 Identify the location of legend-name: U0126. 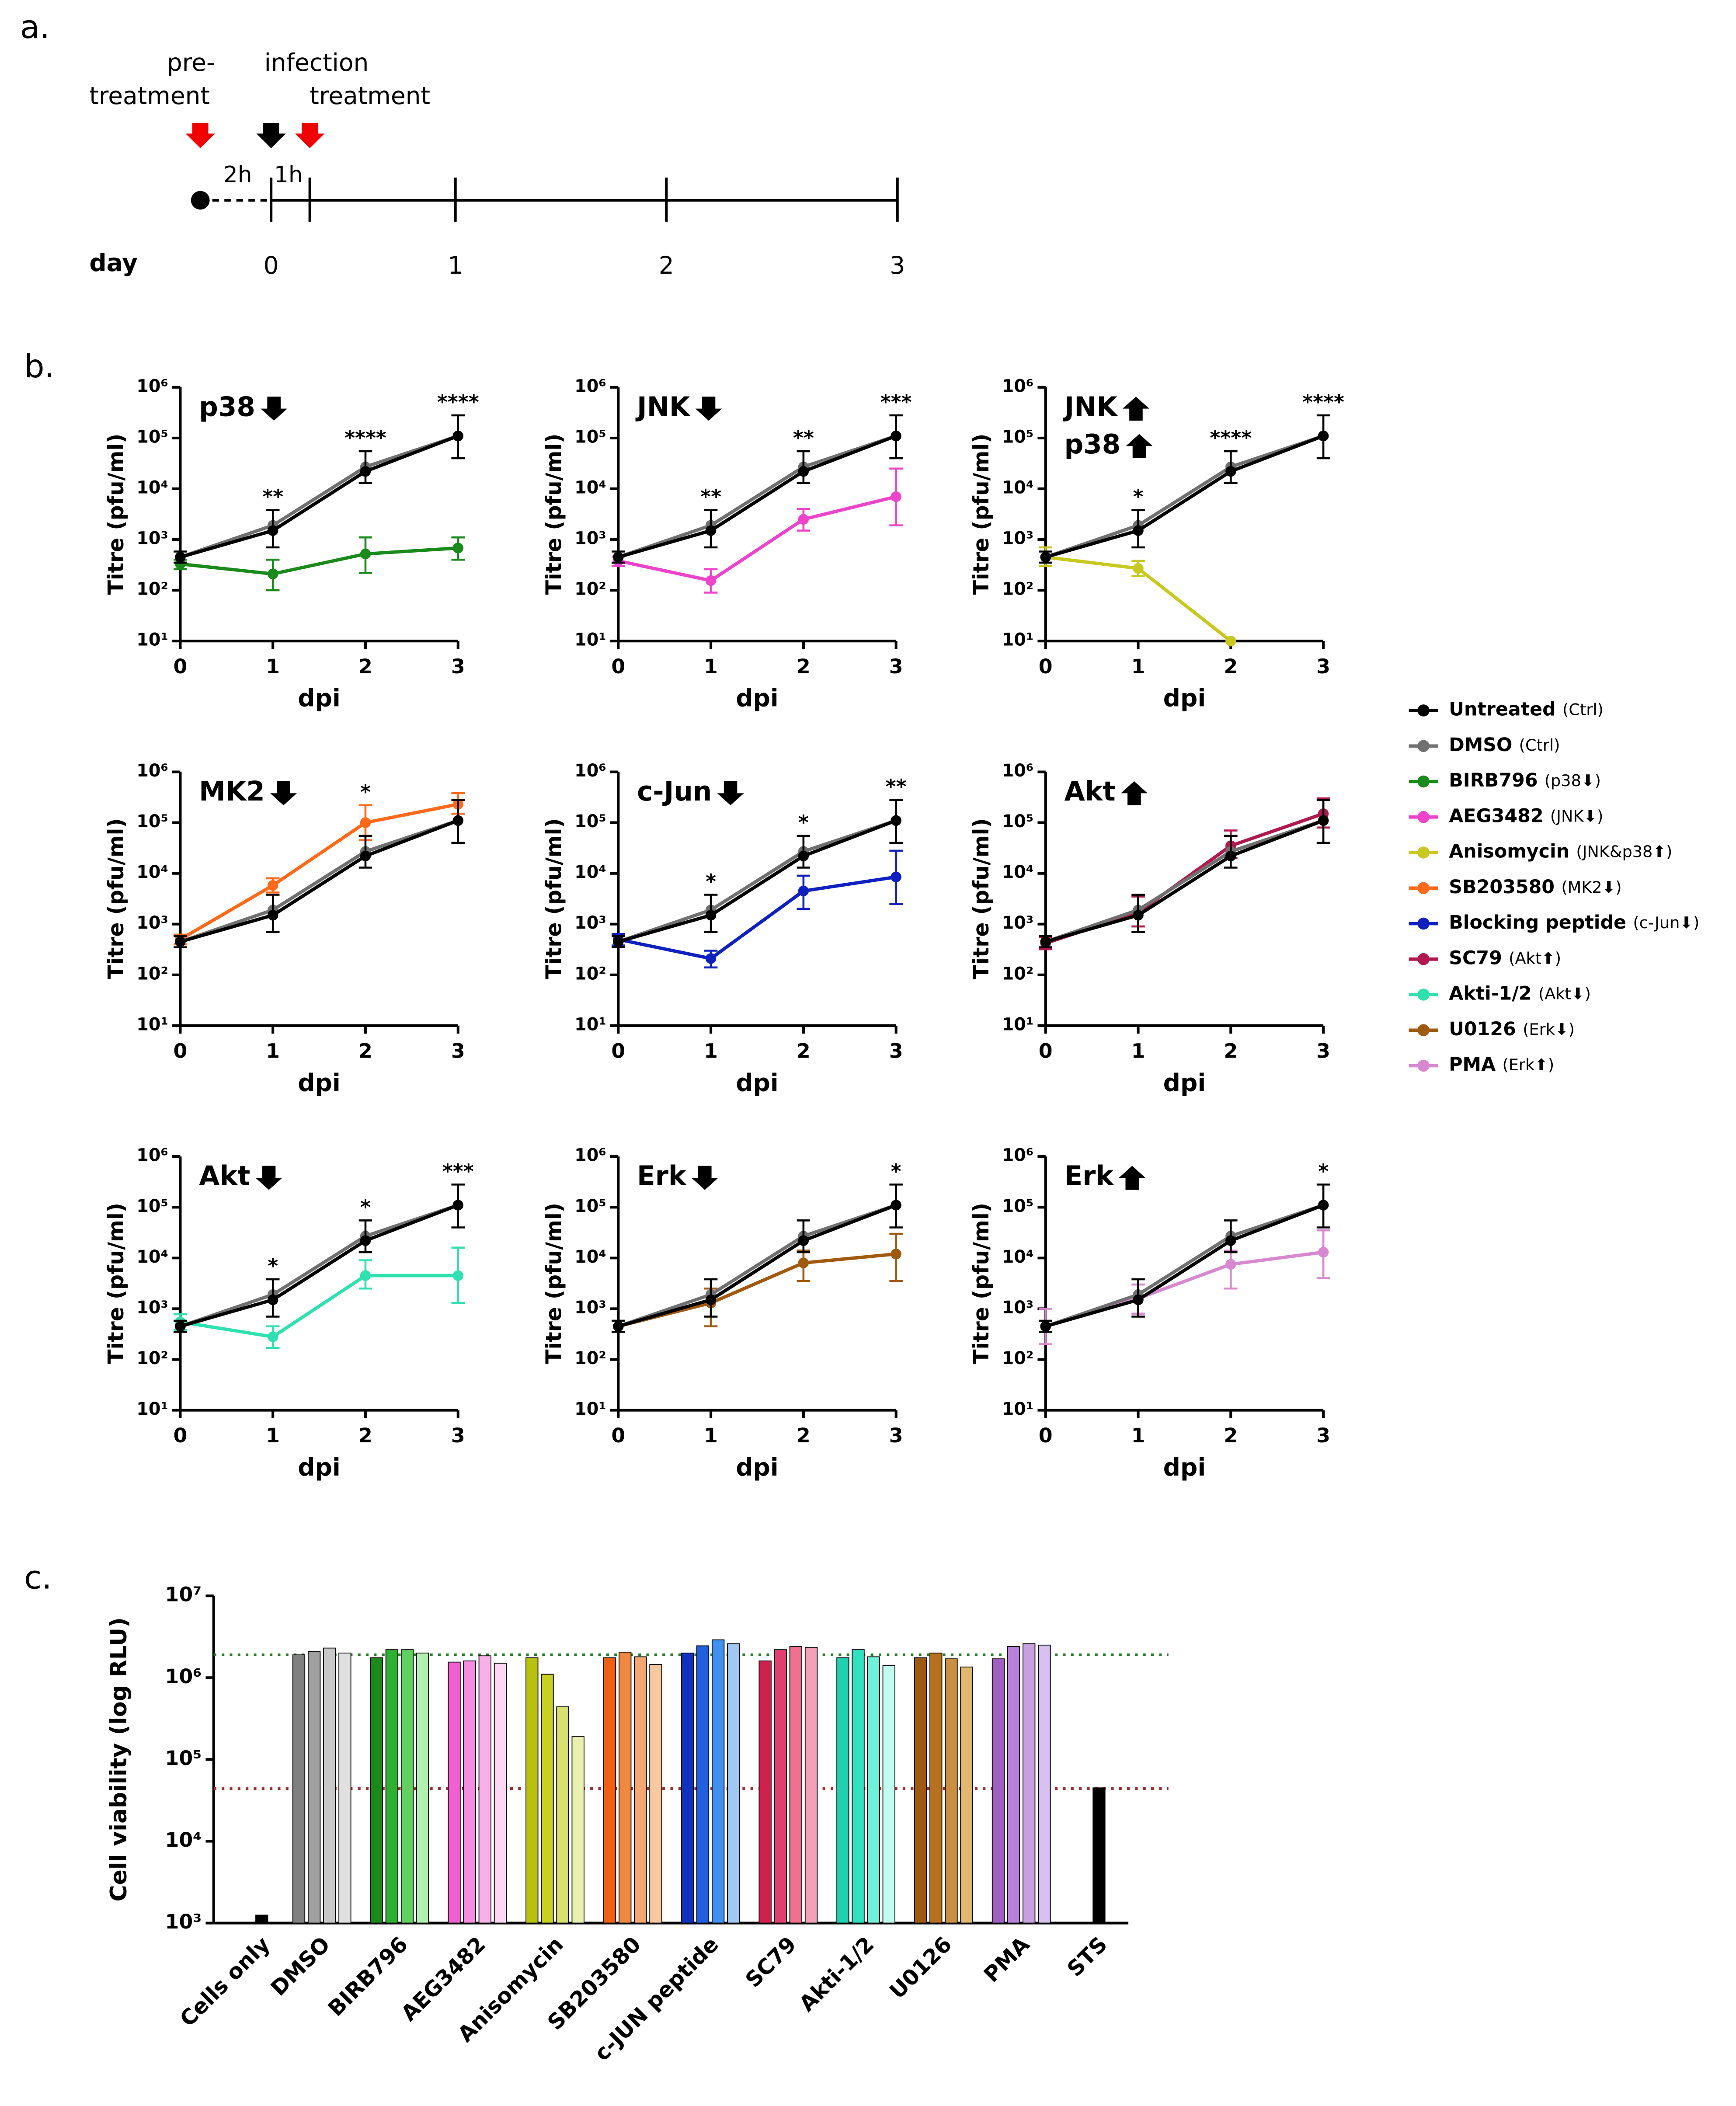
(1482, 1029).